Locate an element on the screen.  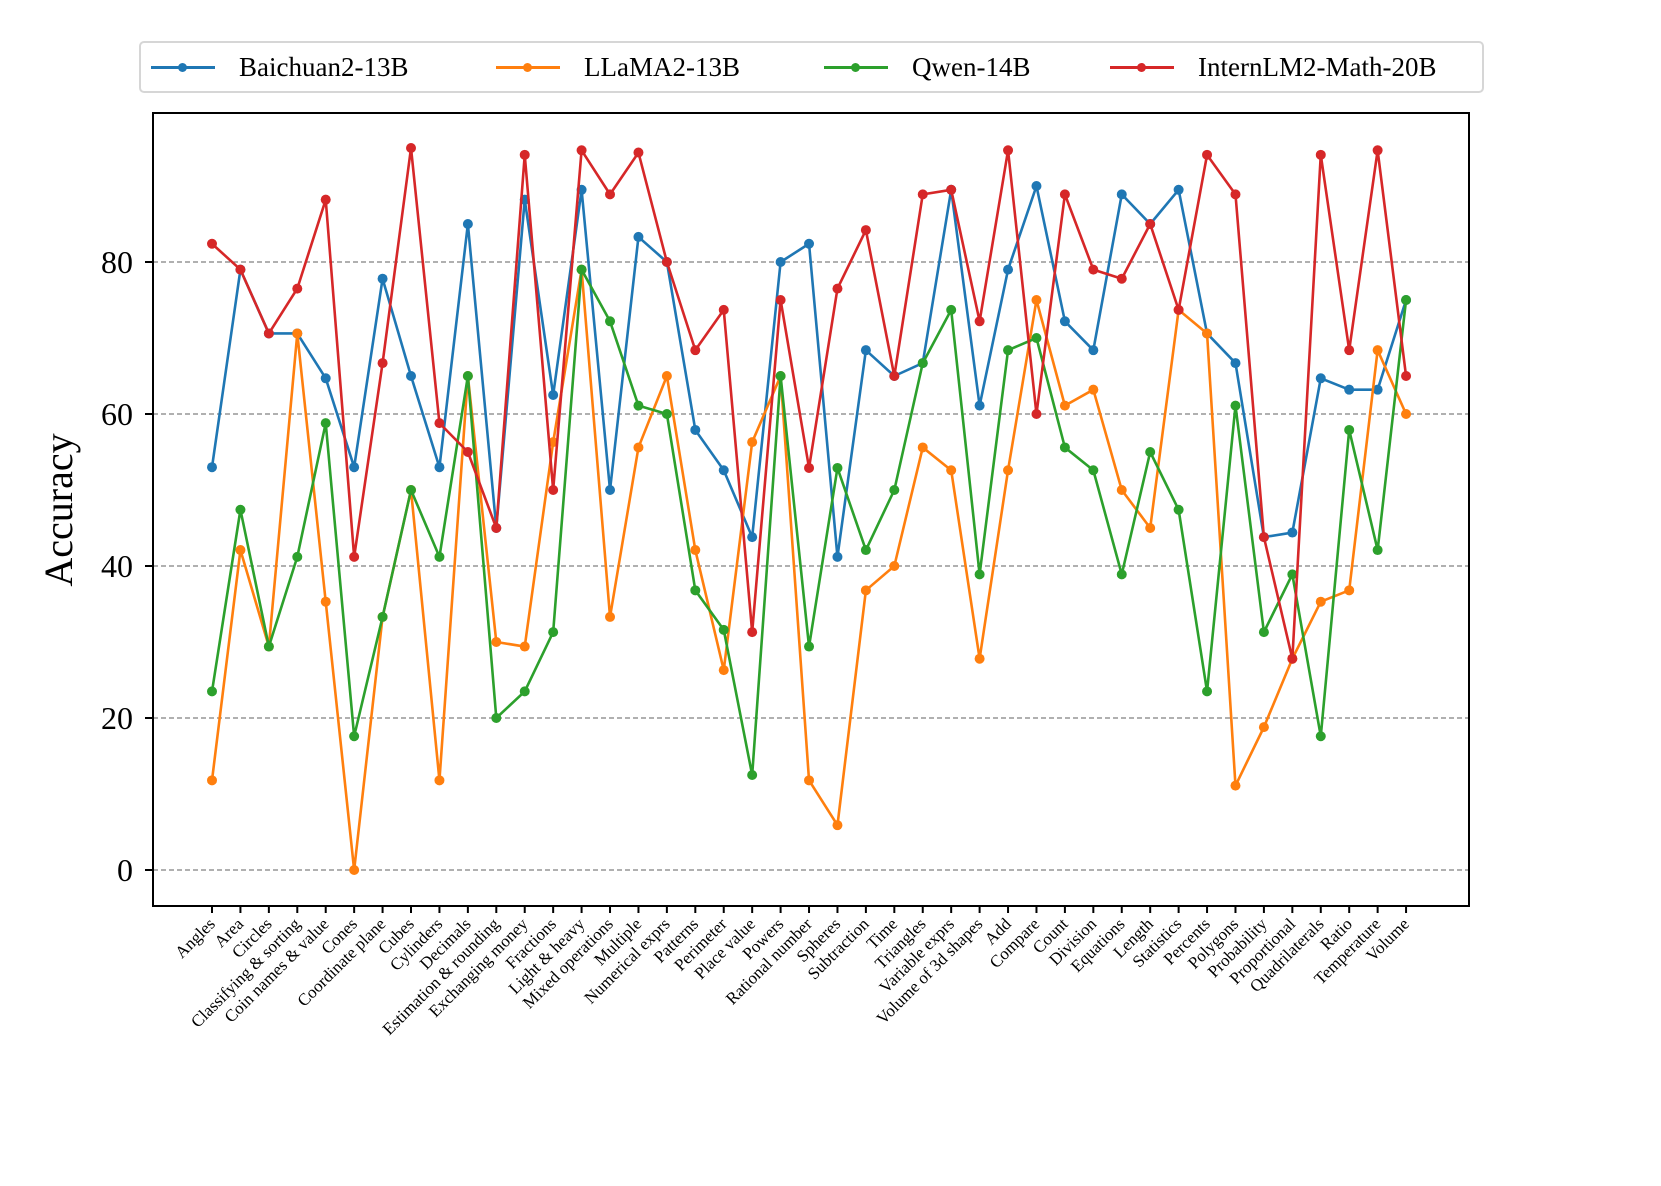
y-axis-label: Accuracy is located at coordinates (58, 509).